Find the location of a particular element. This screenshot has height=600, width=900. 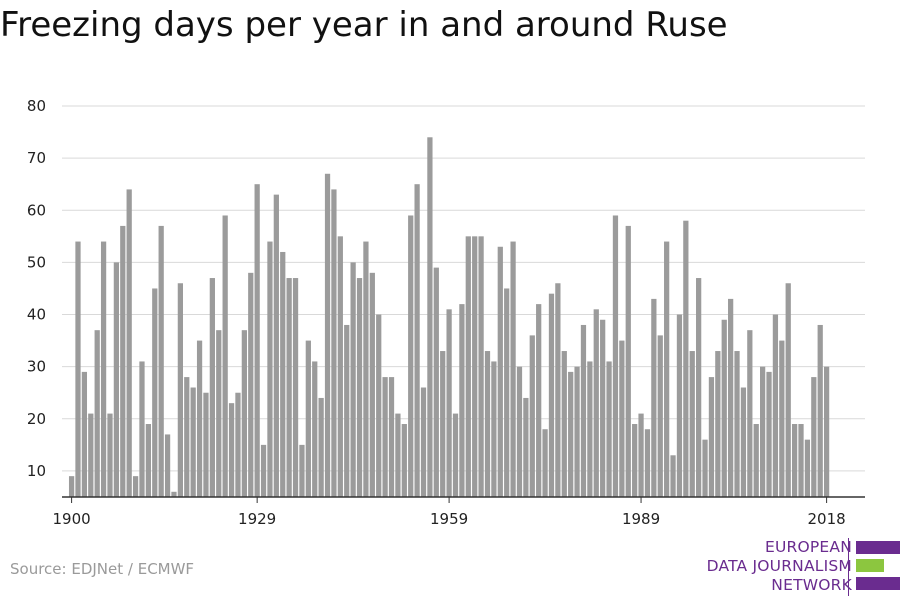

y-tick-label: 50 is located at coordinates (36, 262).